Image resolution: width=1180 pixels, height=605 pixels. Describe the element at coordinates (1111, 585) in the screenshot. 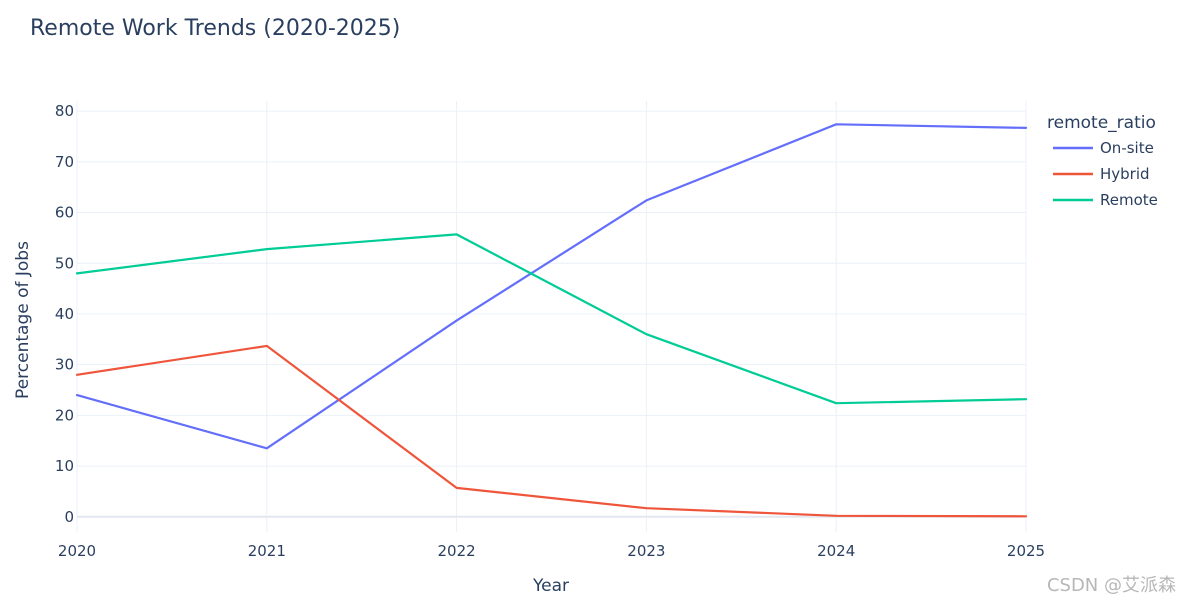

I see `watermark: CSDN @艾派森` at that location.